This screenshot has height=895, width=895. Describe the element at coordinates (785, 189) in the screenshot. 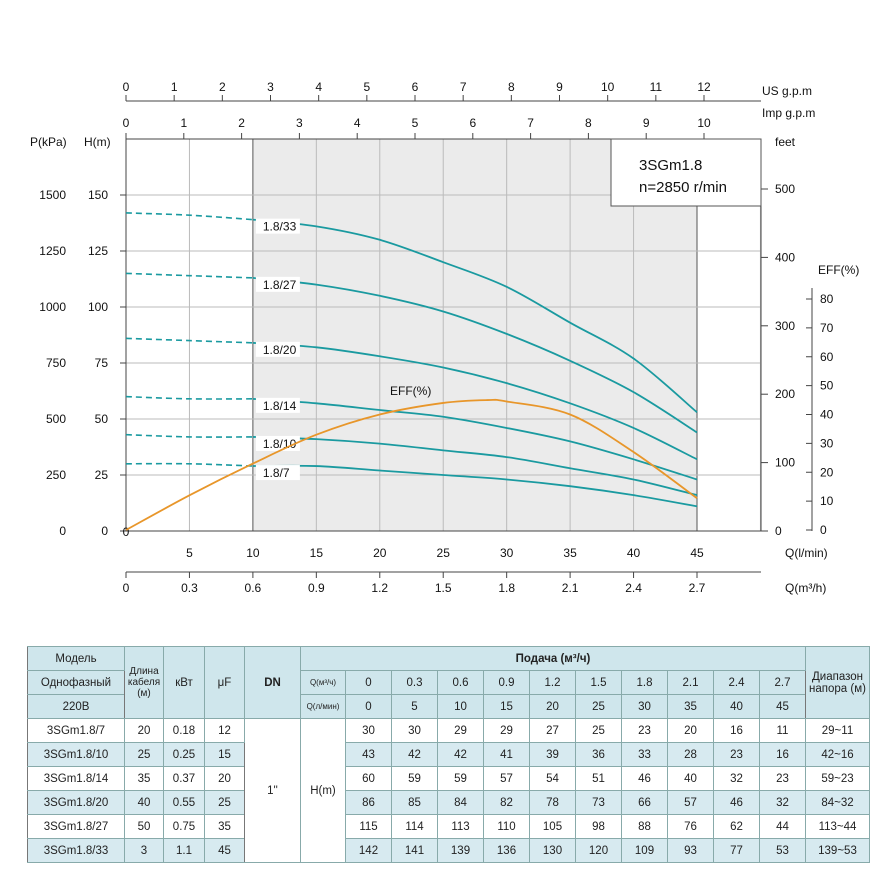

I see `feet-tick-label: 500` at that location.